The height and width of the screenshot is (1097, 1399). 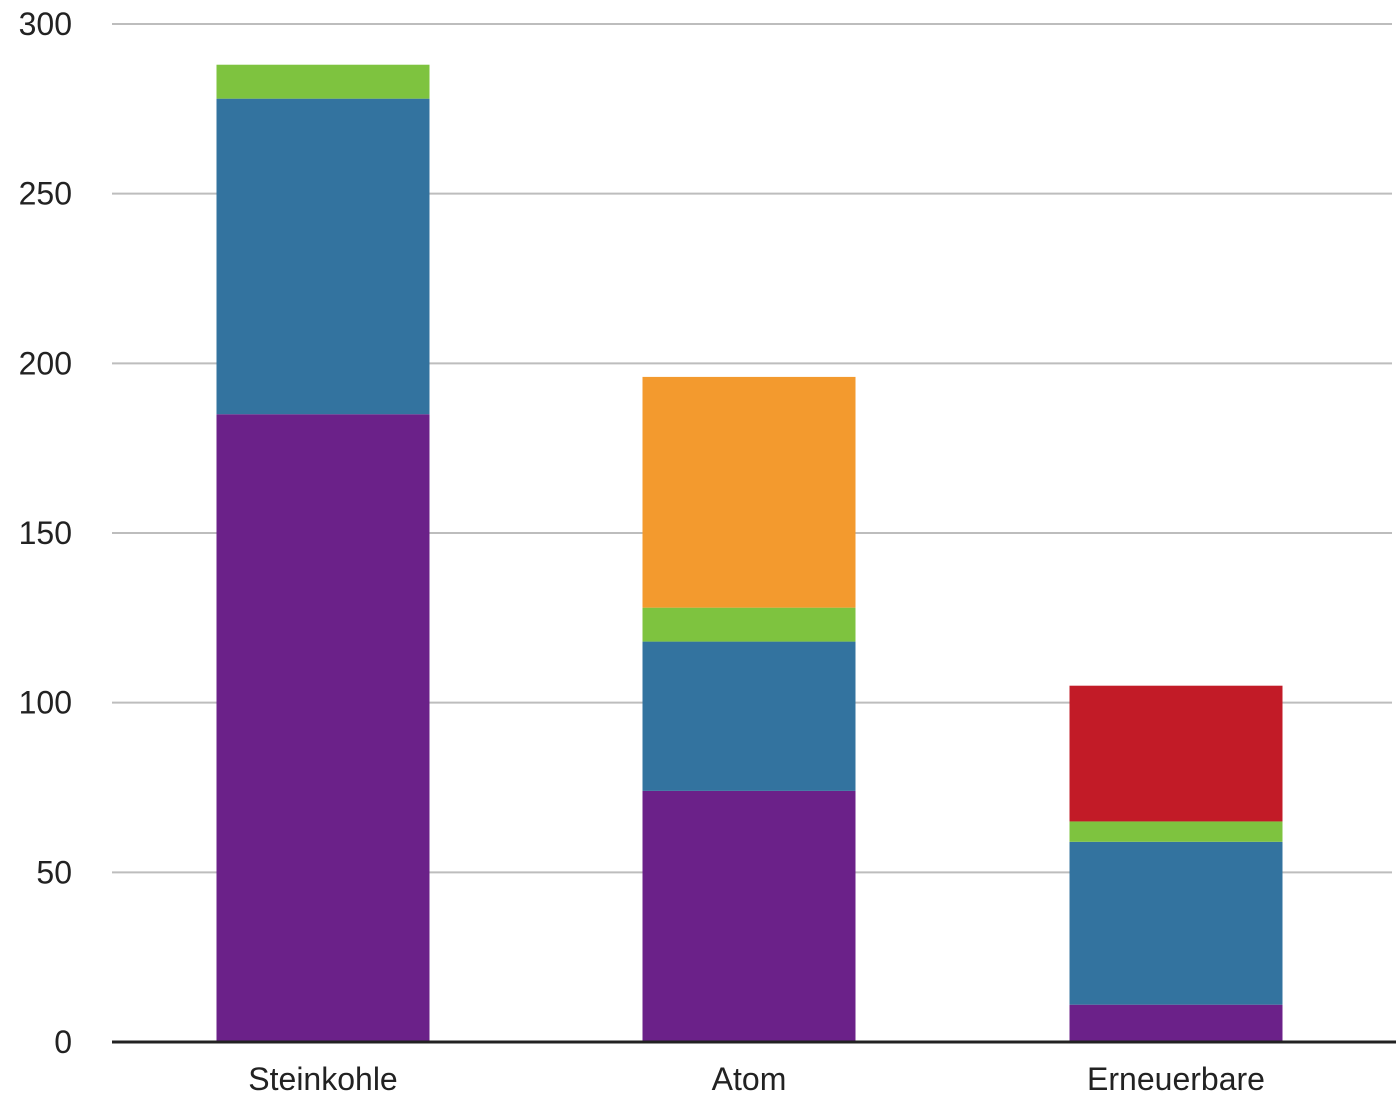 I want to click on y-tick-label-0: 0, so click(x=63, y=1042).